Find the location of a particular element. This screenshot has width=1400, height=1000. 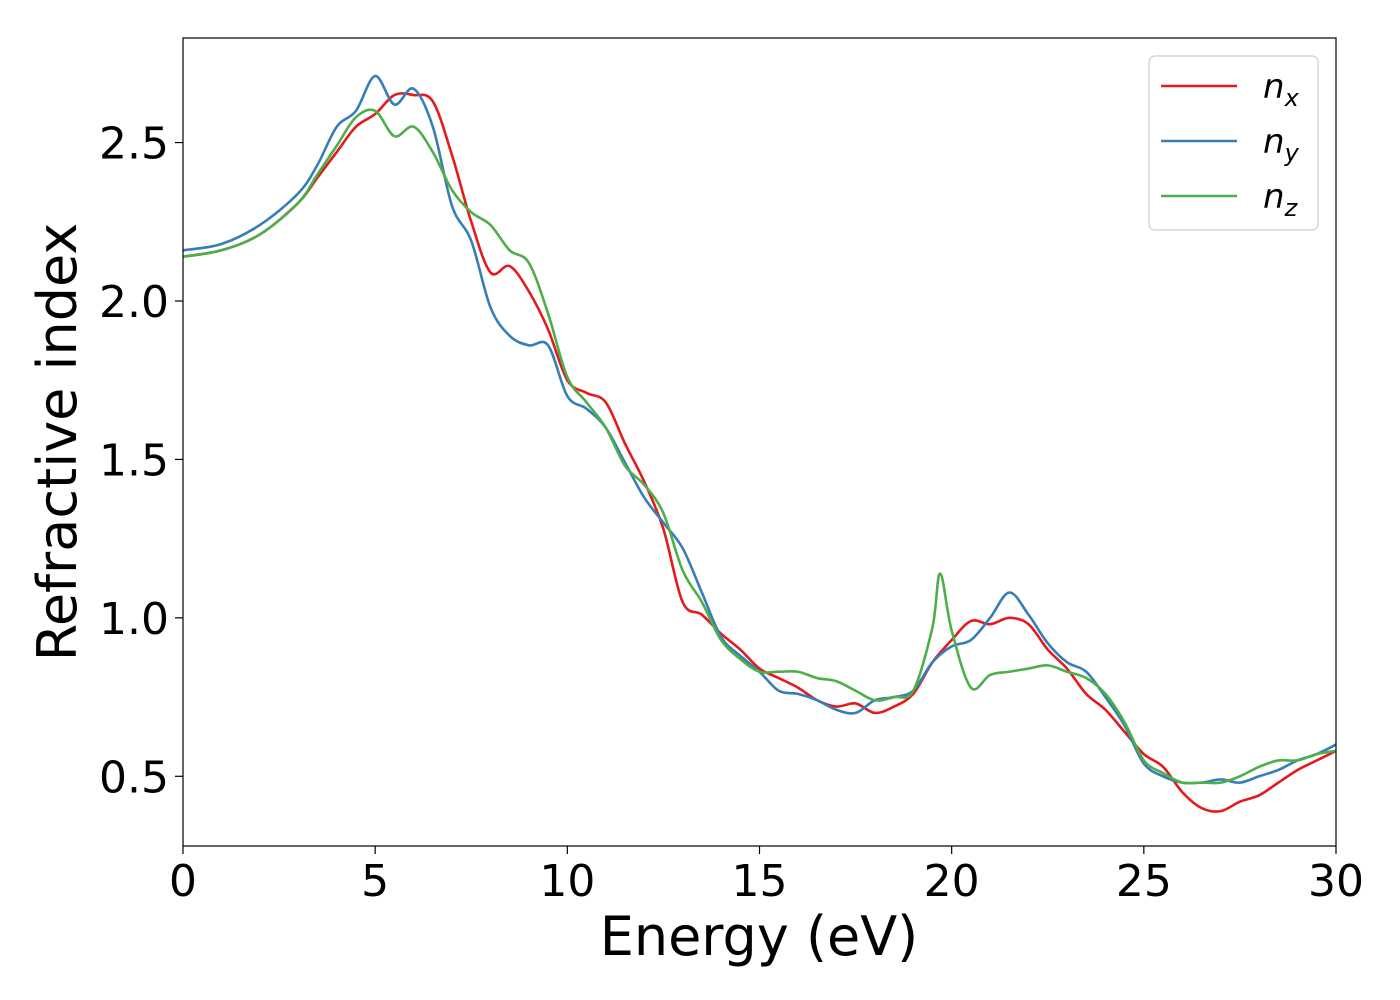

y-tick-label: 2.0 is located at coordinates (134, 302).